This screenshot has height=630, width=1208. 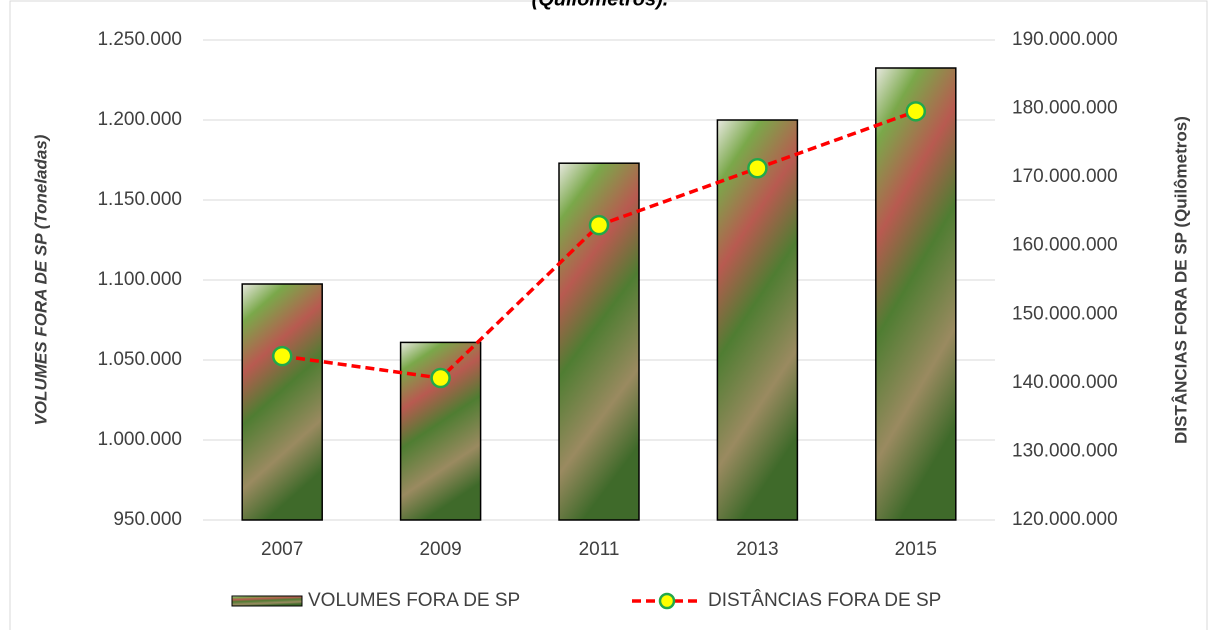 What do you see at coordinates (1065, 313) in the screenshot?
I see `y2-tick-label: 150.000.000` at bounding box center [1065, 313].